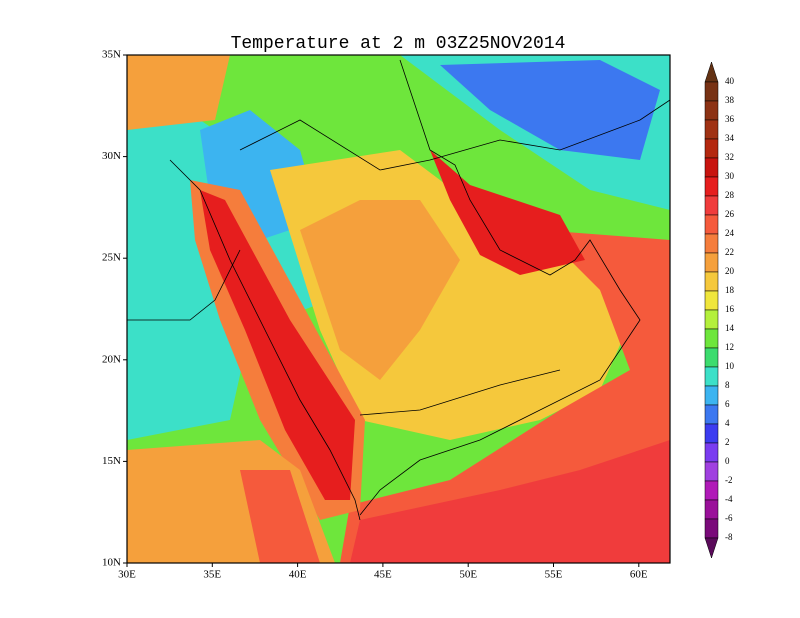  What do you see at coordinates (468, 575) in the screenshot?
I see `lon-tick-label: 50E` at bounding box center [468, 575].